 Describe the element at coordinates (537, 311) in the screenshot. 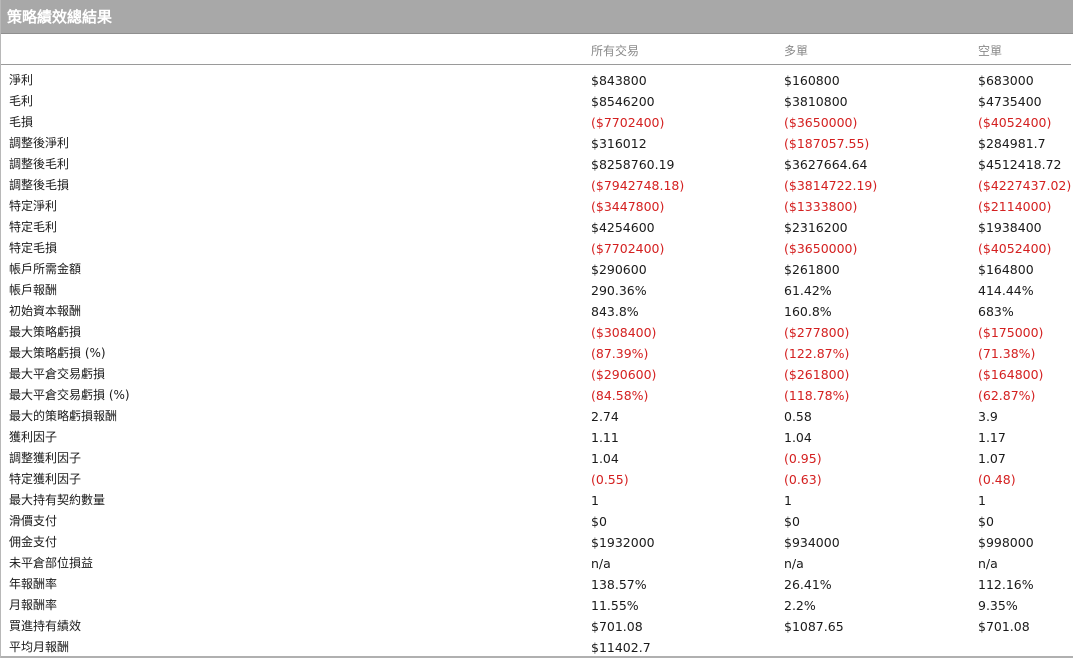

I see `table-row: 初始資本報酬 843.8% 160.8% 683%` at that location.